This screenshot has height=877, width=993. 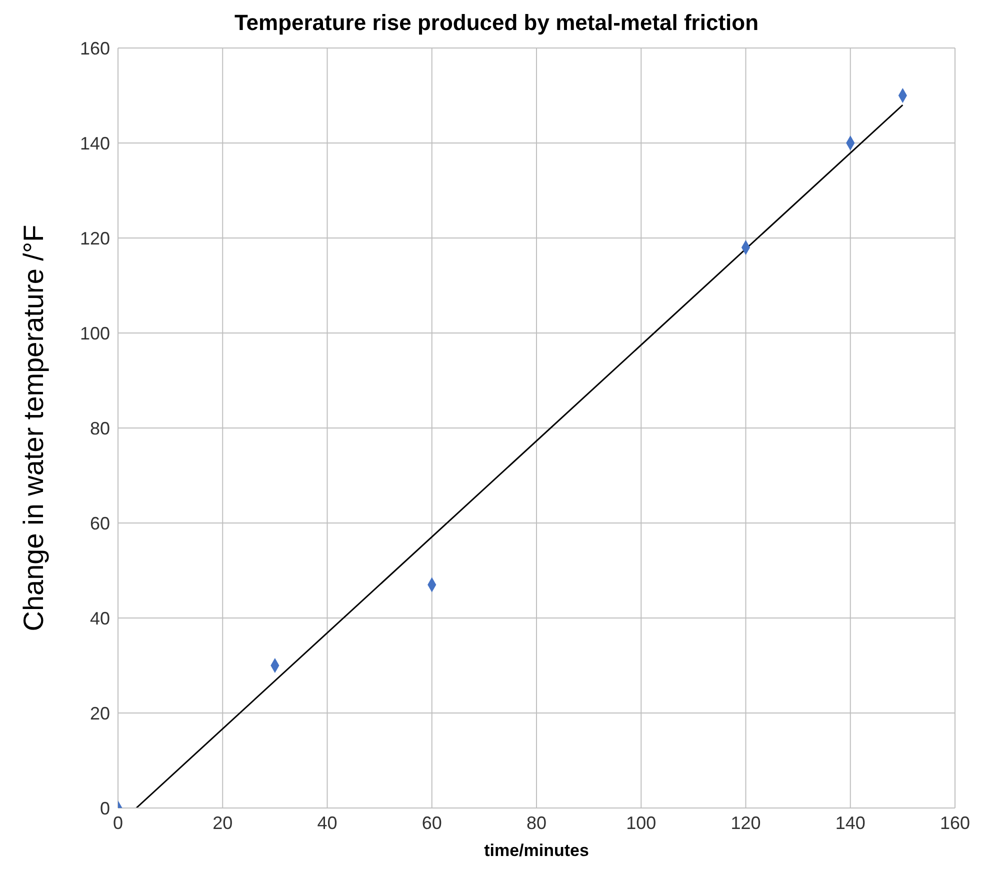 What do you see at coordinates (955, 822) in the screenshot?
I see `x-tick-label: 160` at bounding box center [955, 822].